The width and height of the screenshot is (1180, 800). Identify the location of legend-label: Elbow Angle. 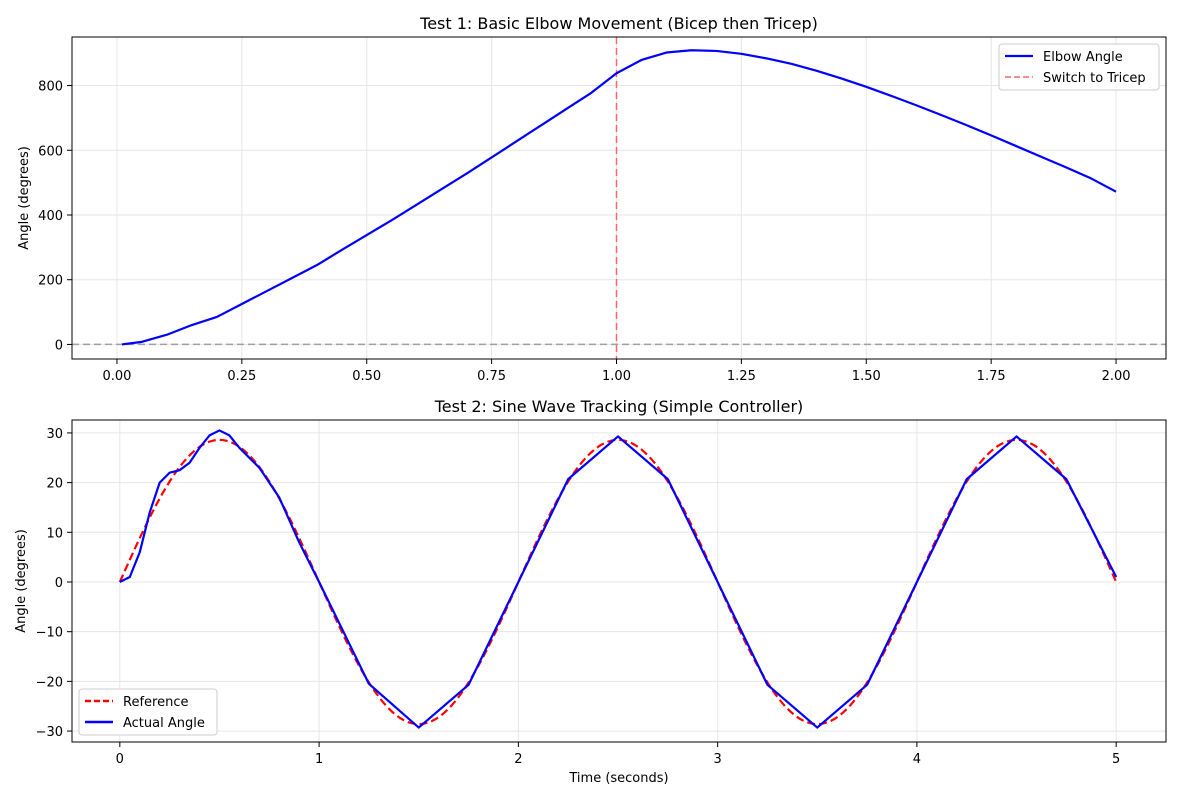
(1083, 57).